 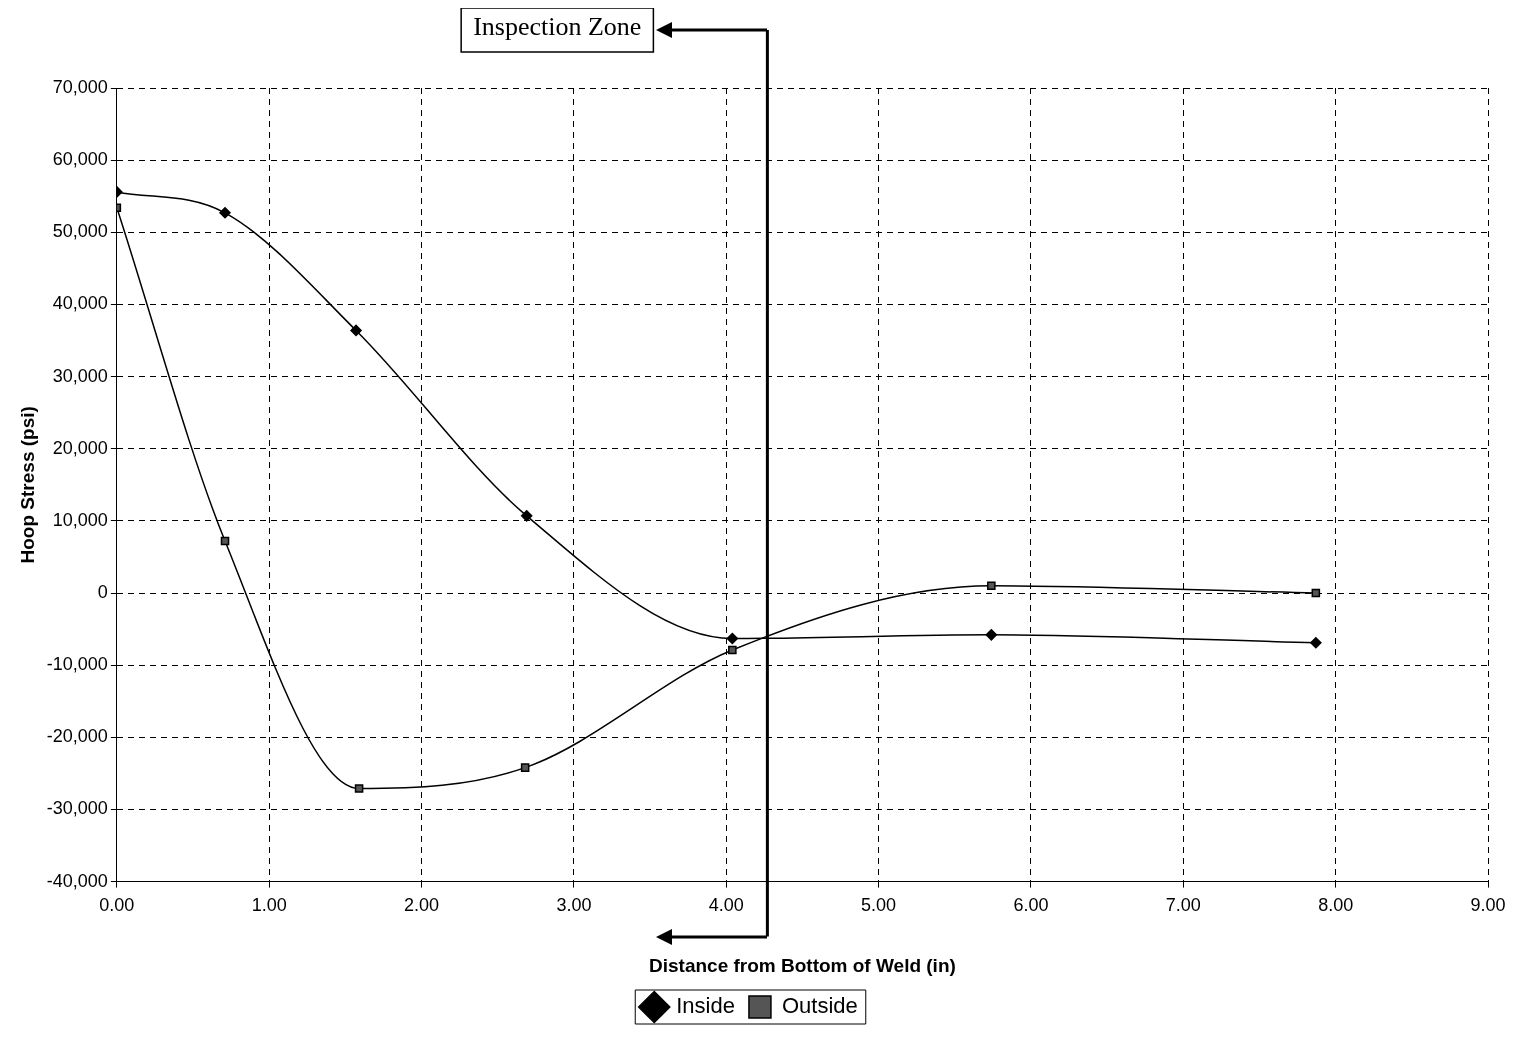 I want to click on x-tick-label: 9.00, so click(x=1488, y=905).